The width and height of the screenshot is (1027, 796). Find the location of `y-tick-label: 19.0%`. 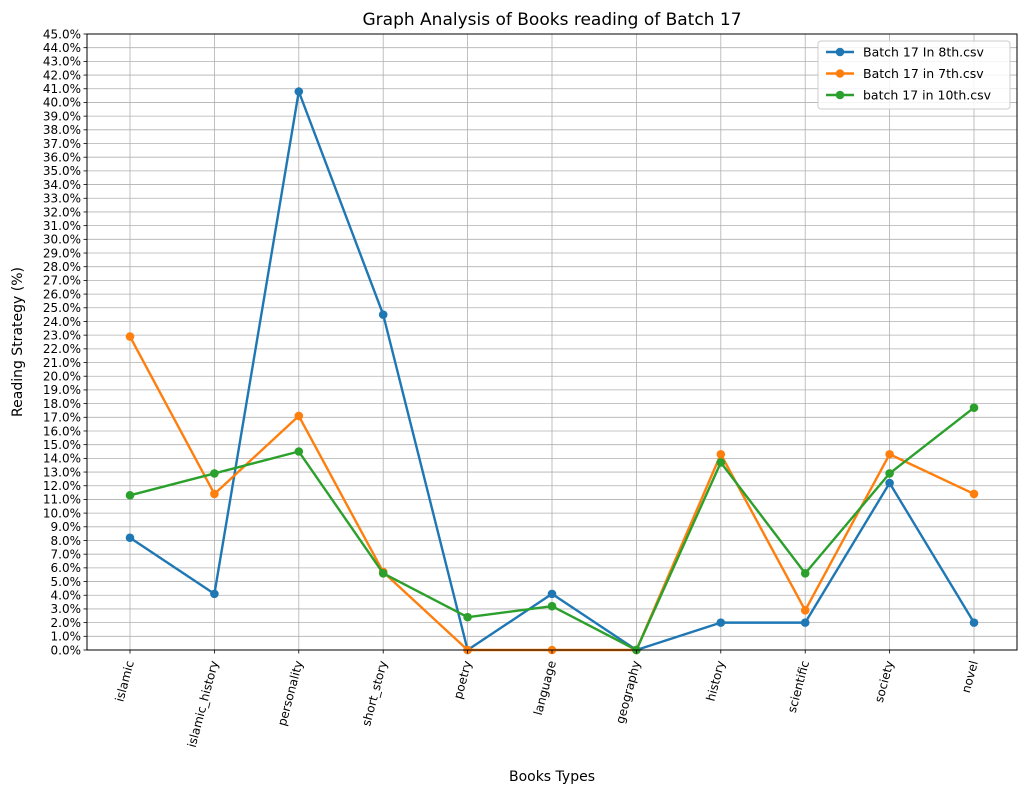

y-tick-label: 19.0% is located at coordinates (62, 390).